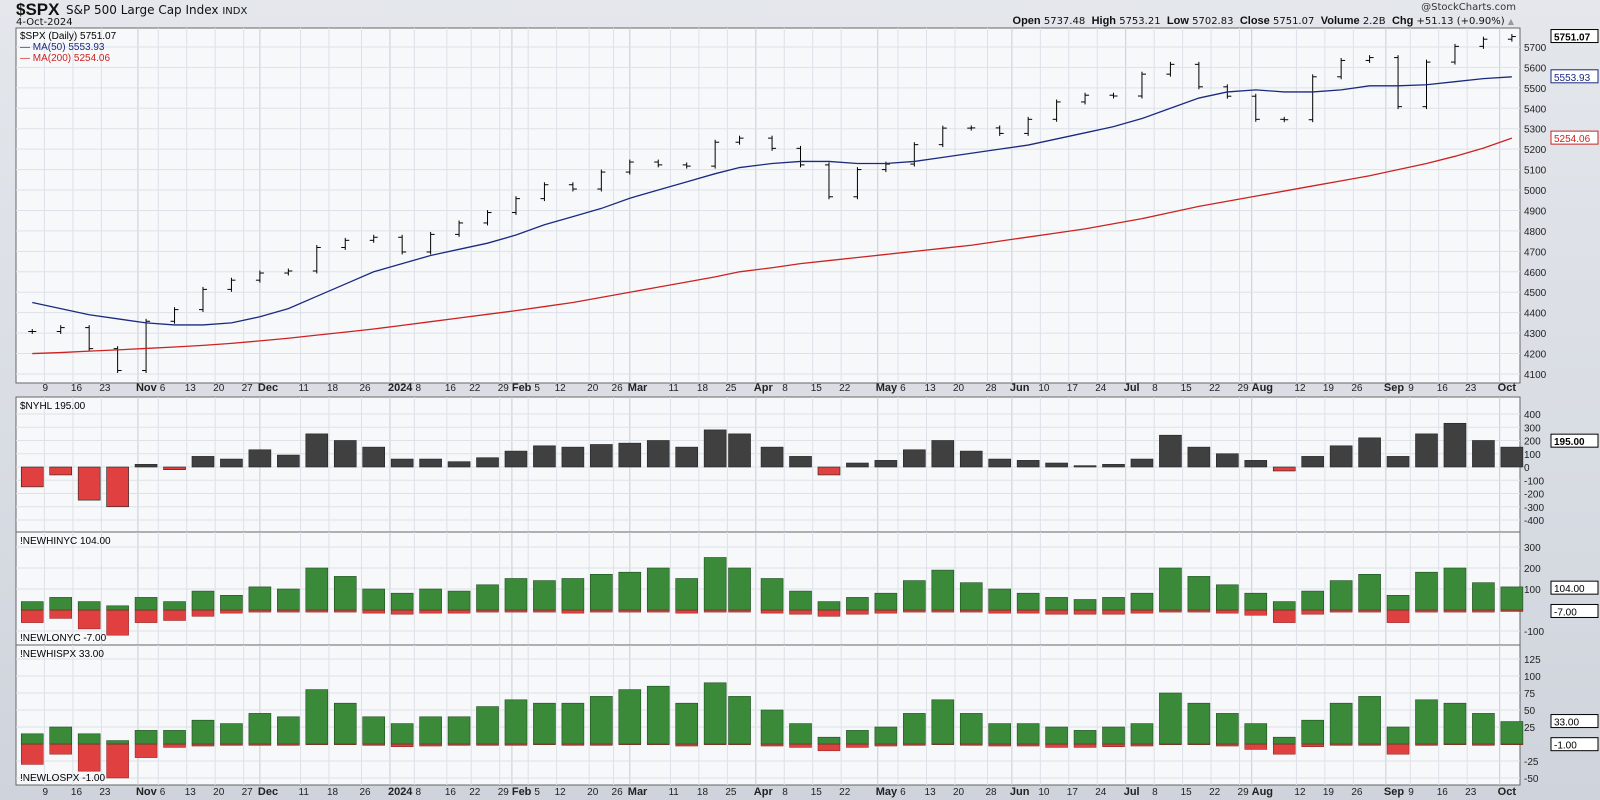  Describe the element at coordinates (1132, 792) in the screenshot. I see `x-tick-label: Jul` at that location.